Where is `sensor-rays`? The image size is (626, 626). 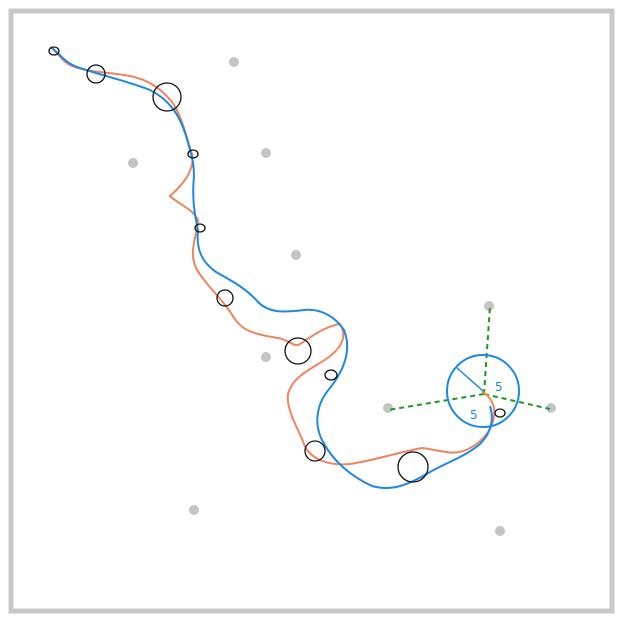
sensor-rays is located at coordinates (469, 358).